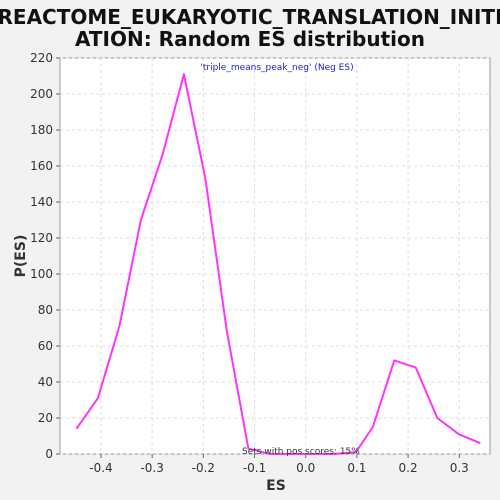  What do you see at coordinates (49, 454) in the screenshot?
I see `y-tick-label: 0` at bounding box center [49, 454].